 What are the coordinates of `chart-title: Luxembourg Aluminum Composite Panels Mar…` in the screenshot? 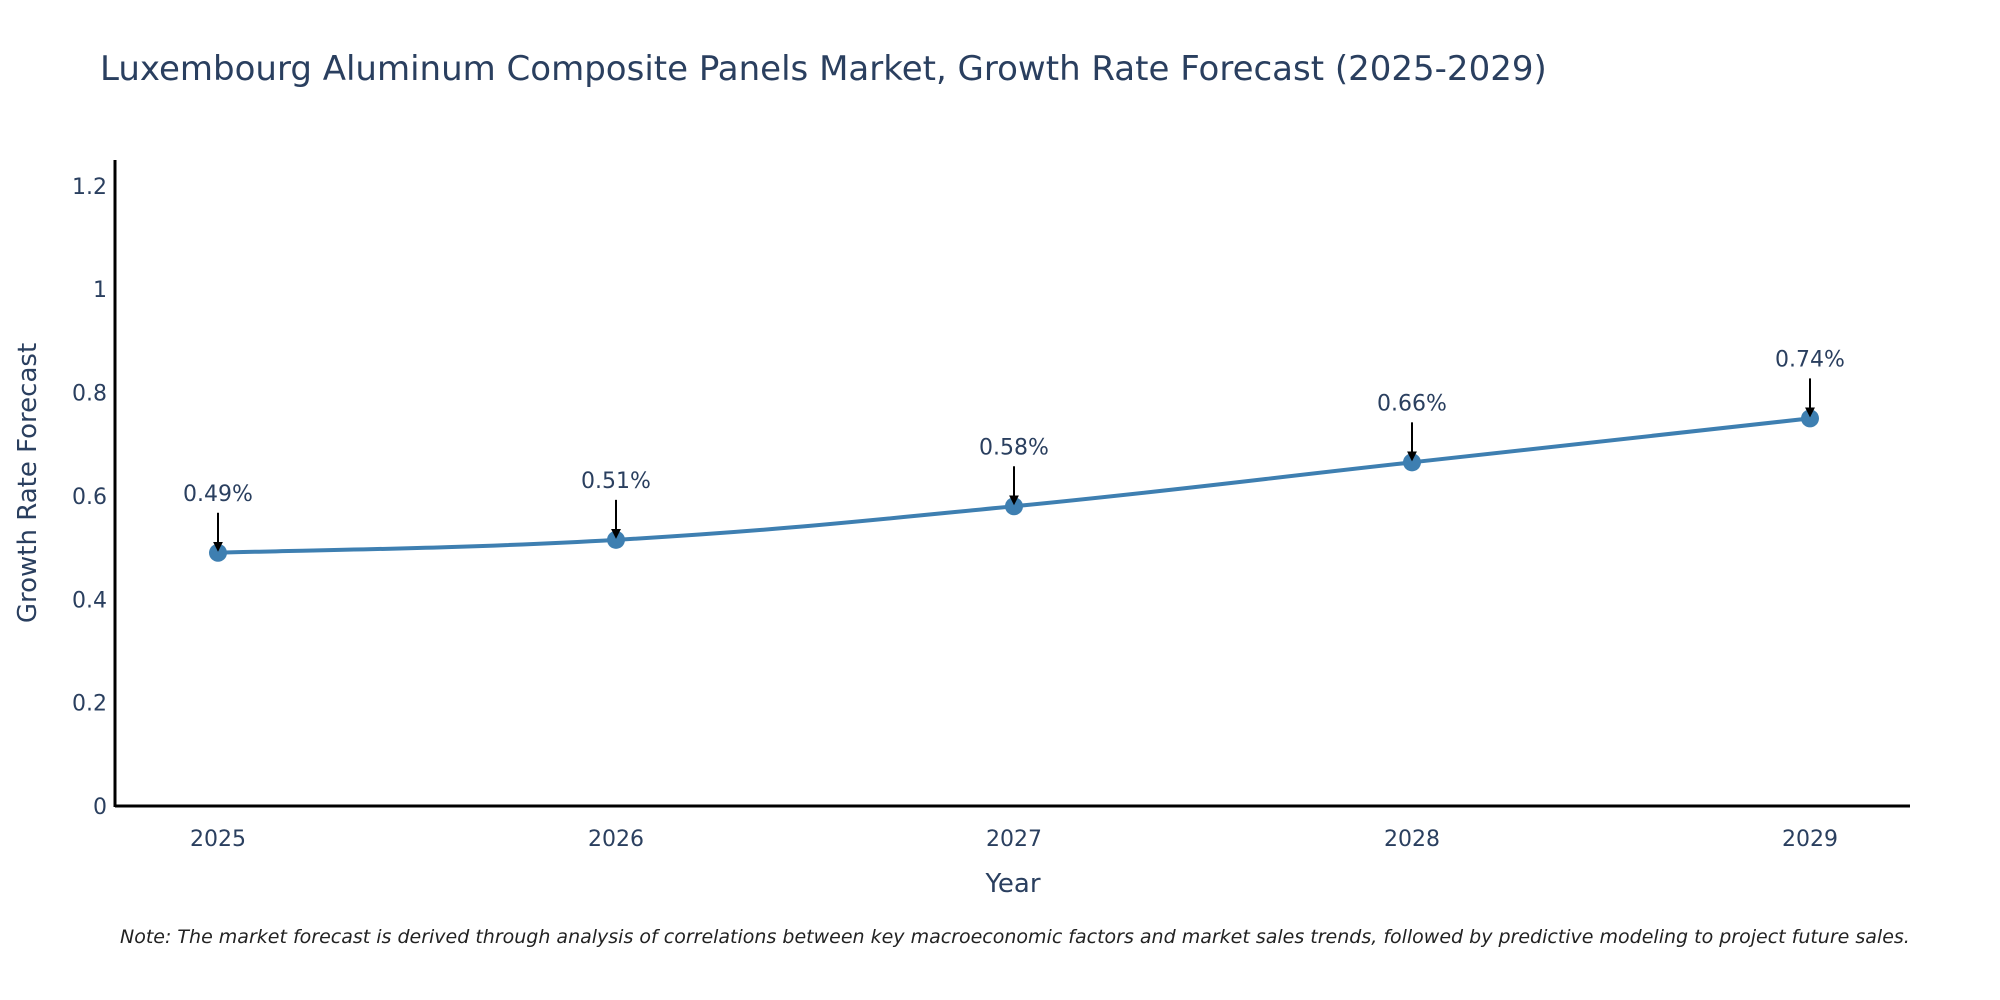 It's located at (823, 69).